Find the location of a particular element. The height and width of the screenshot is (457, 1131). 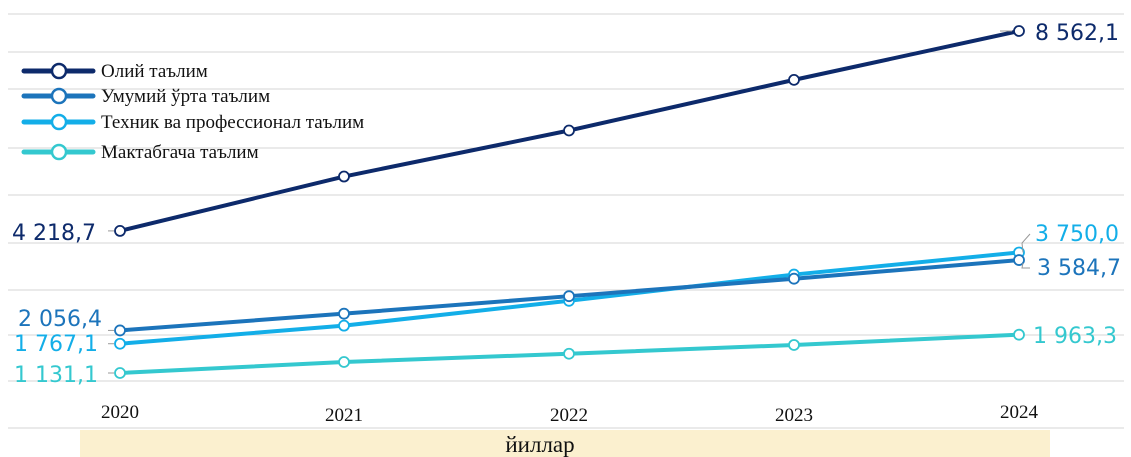

x-tick-label: 2024 is located at coordinates (1019, 412).